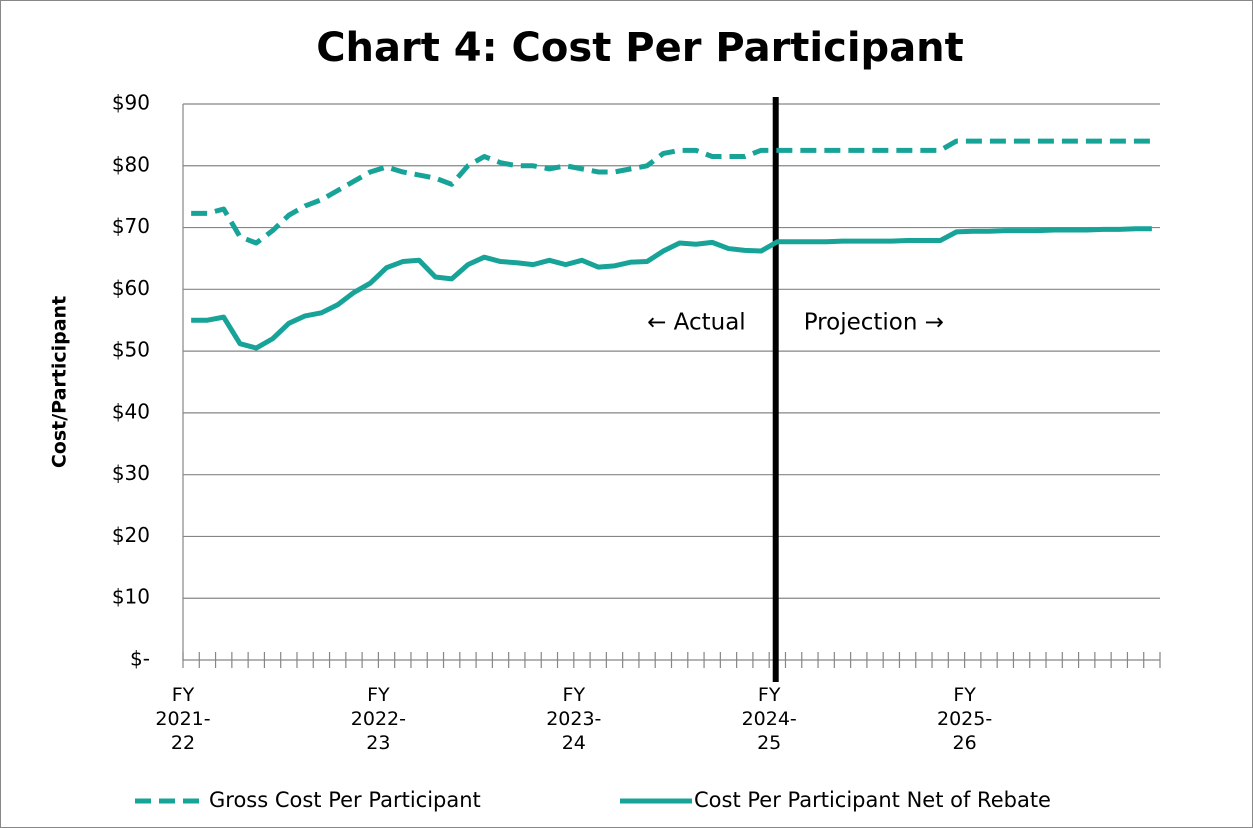 Image resolution: width=1253 pixels, height=828 pixels. Describe the element at coordinates (964, 719) in the screenshot. I see `x-tick-label: FY 2025-26` at that location.